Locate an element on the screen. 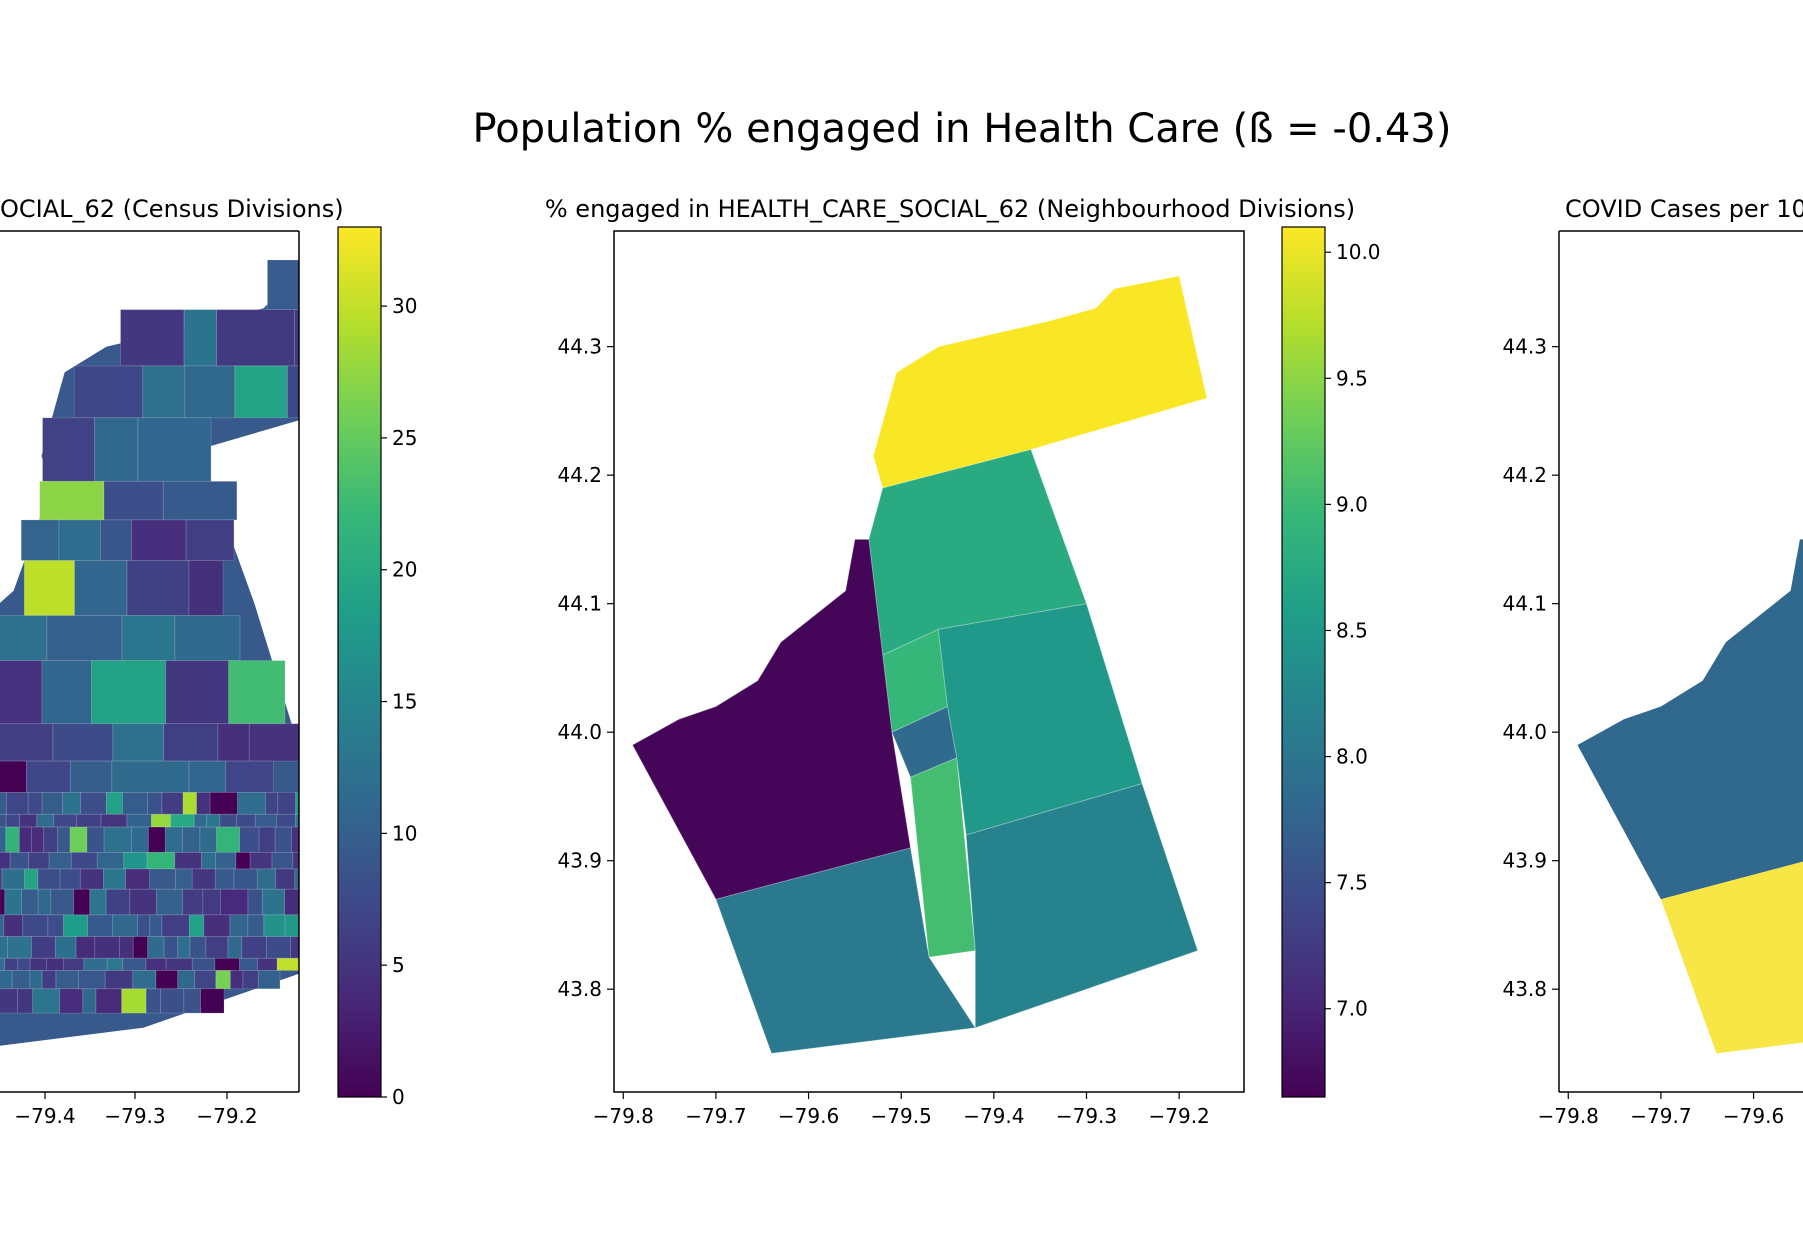  covid-y-tick-label: 43.9 is located at coordinates (1524, 861).